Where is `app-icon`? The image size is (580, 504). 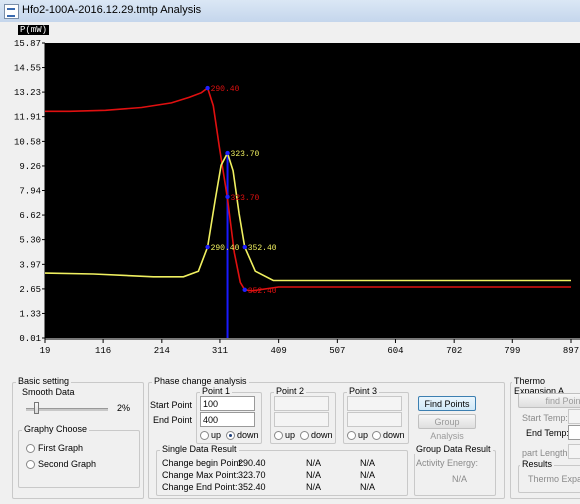 app-icon is located at coordinates (11, 11).